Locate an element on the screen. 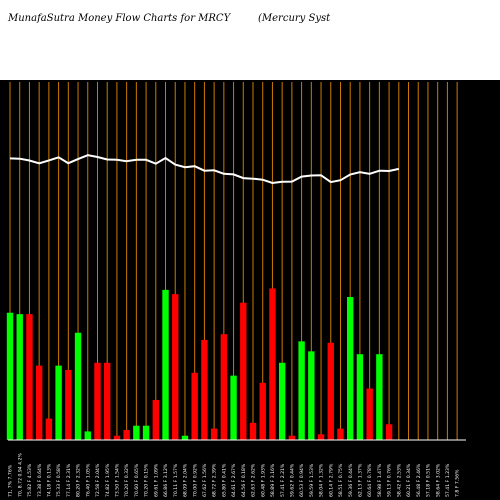  x-tick-label: 69.61 F 1.09% is located at coordinates (156, 480).